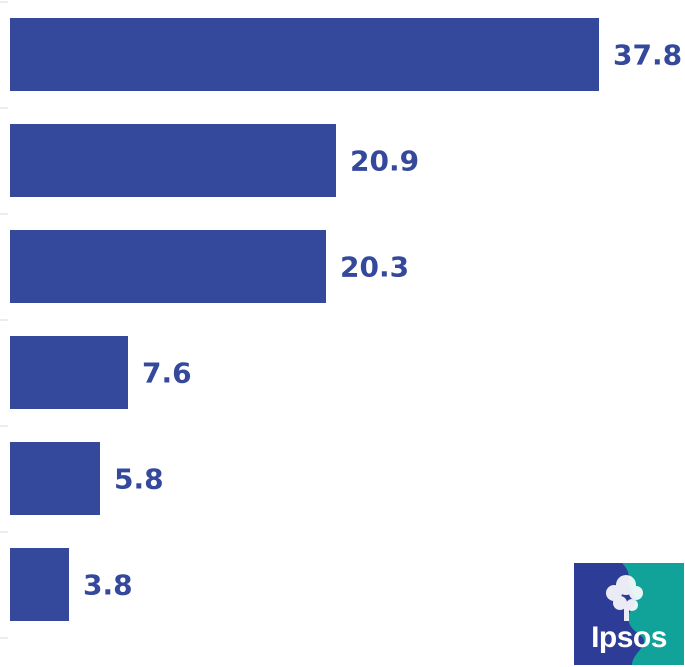 Image resolution: width=685 pixels, height=667 pixels. What do you see at coordinates (374, 267) in the screenshot?
I see `bar-value-label-2: 20.3` at bounding box center [374, 267].